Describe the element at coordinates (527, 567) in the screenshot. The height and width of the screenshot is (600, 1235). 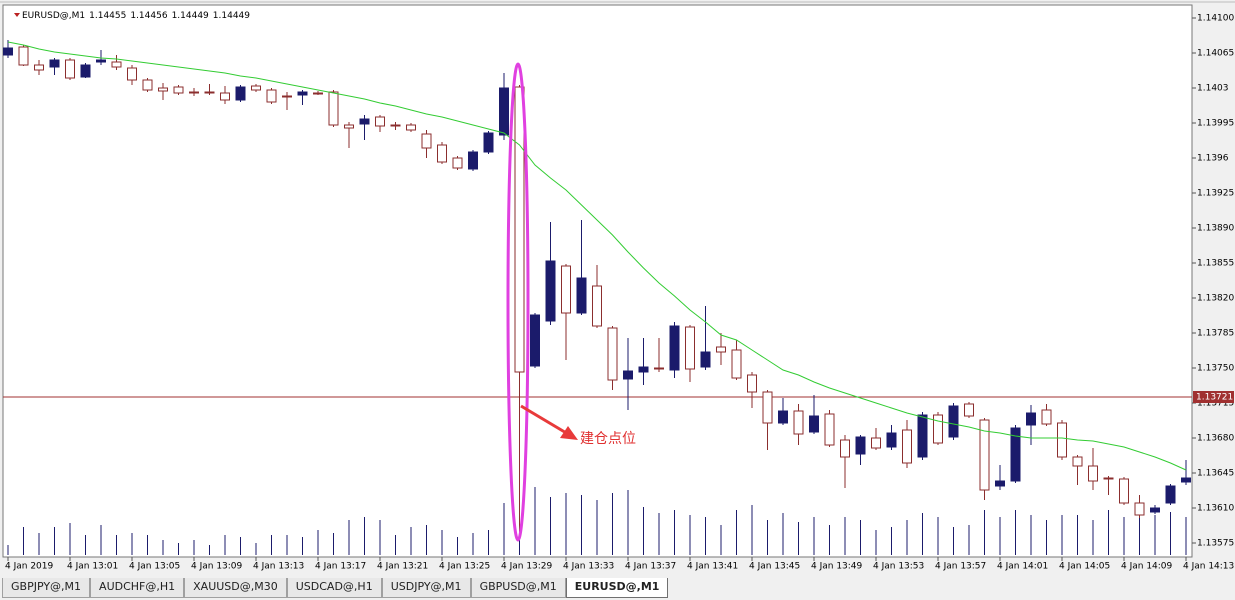
I see `x-tick-label: 4 Jan 13:29` at that location.